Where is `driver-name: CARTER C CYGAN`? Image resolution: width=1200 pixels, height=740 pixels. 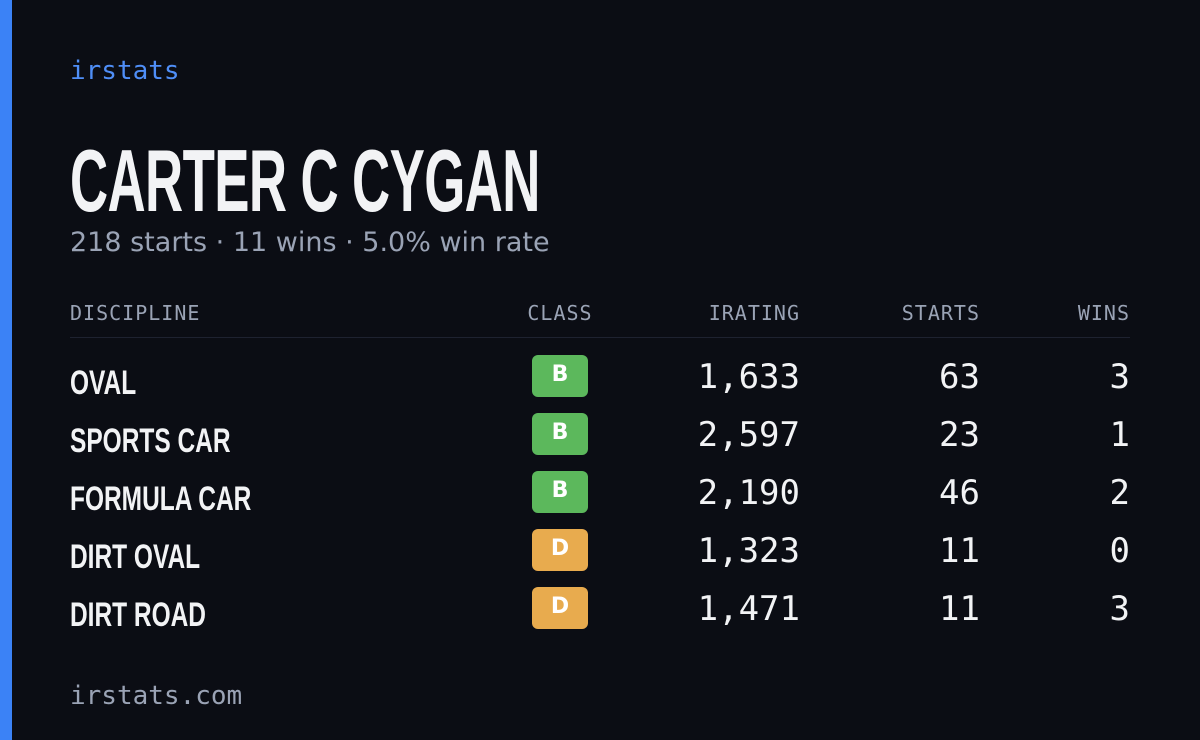 driver-name: CARTER C CYGAN is located at coordinates (305, 180).